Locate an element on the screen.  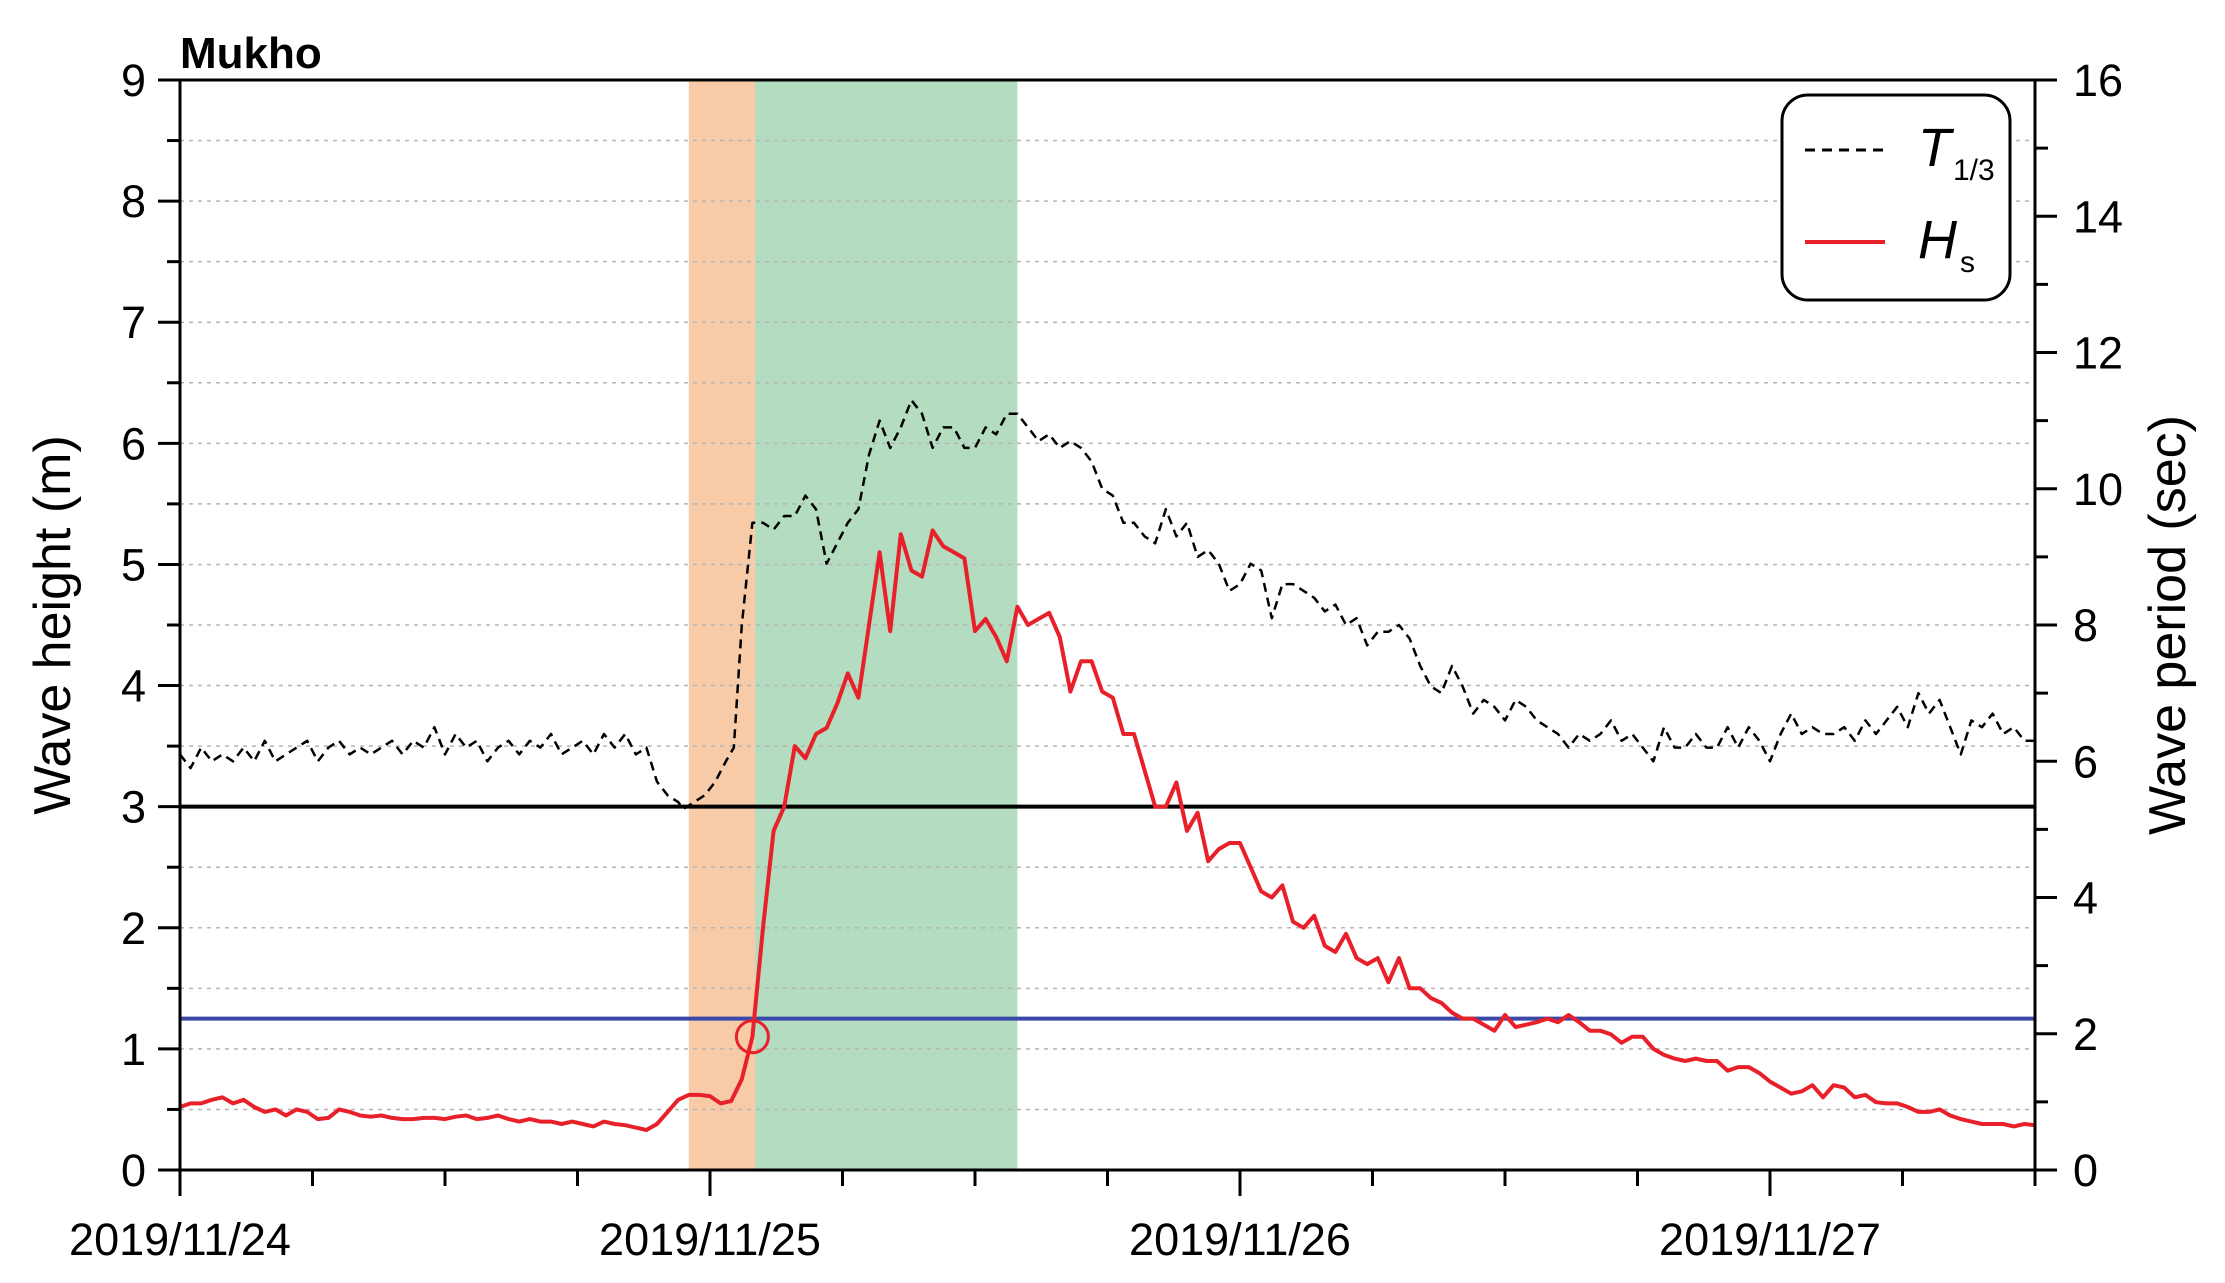
y-left-tick-label: 4 is located at coordinates (133, 686).